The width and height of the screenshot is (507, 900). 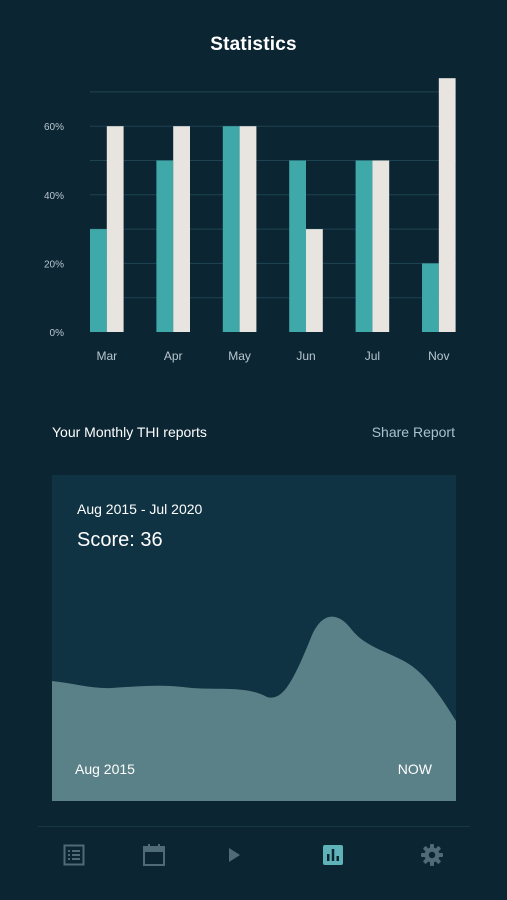 What do you see at coordinates (106, 540) in the screenshot?
I see `score-label: Score:` at bounding box center [106, 540].